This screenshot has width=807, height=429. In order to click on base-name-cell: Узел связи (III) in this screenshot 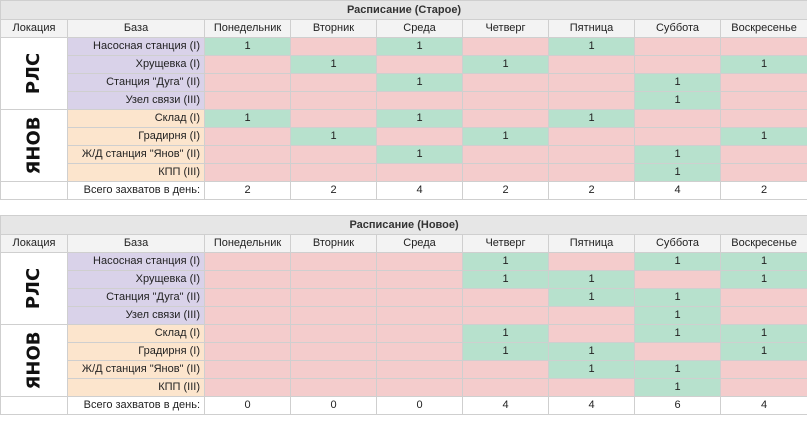, I will do `click(136, 316)`.